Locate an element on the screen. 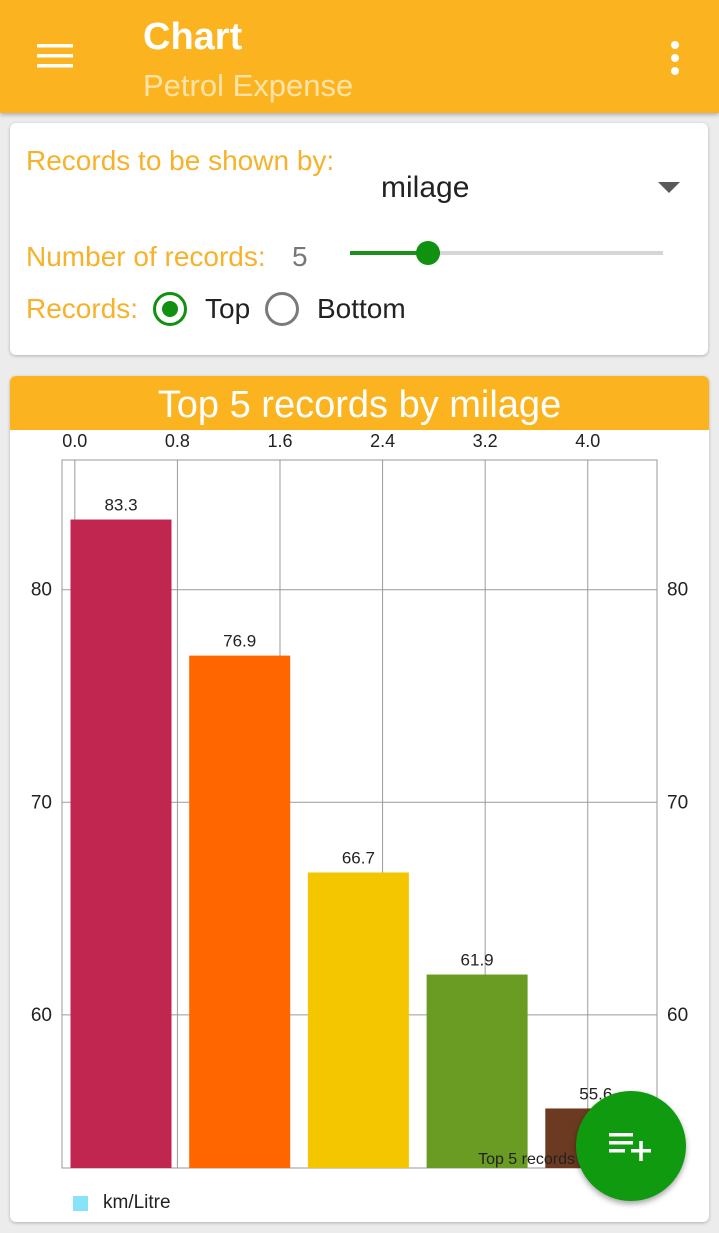 This screenshot has width=719, height=1233. slider-fill is located at coordinates (395, 253).